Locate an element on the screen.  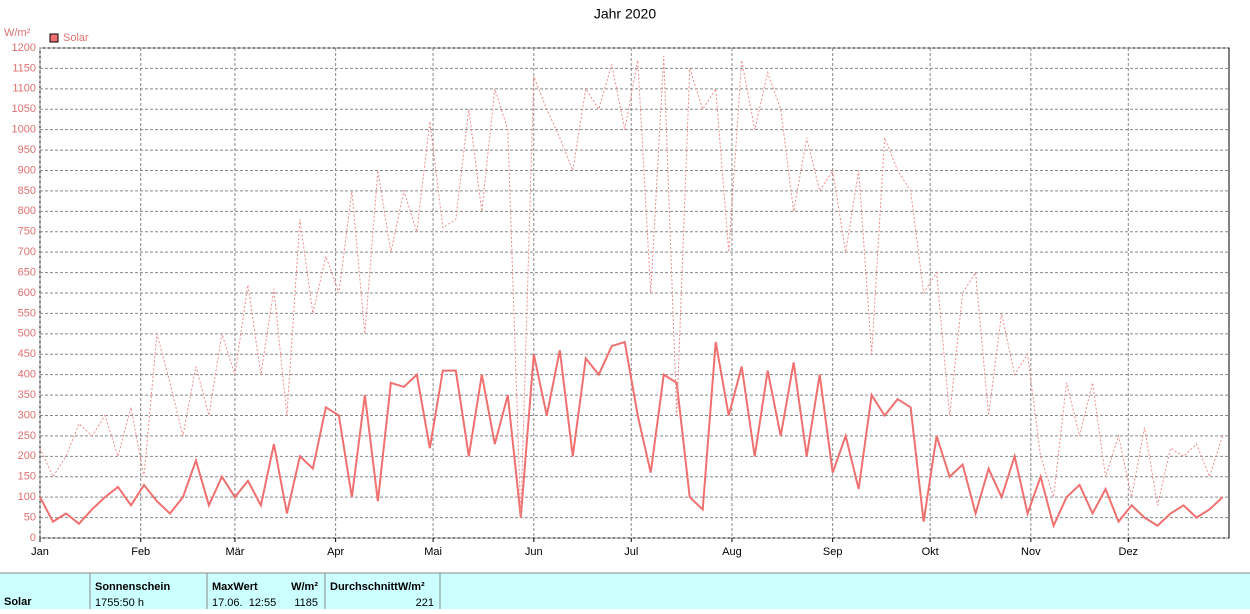
y-tick-label: 400 is located at coordinates (27, 375).